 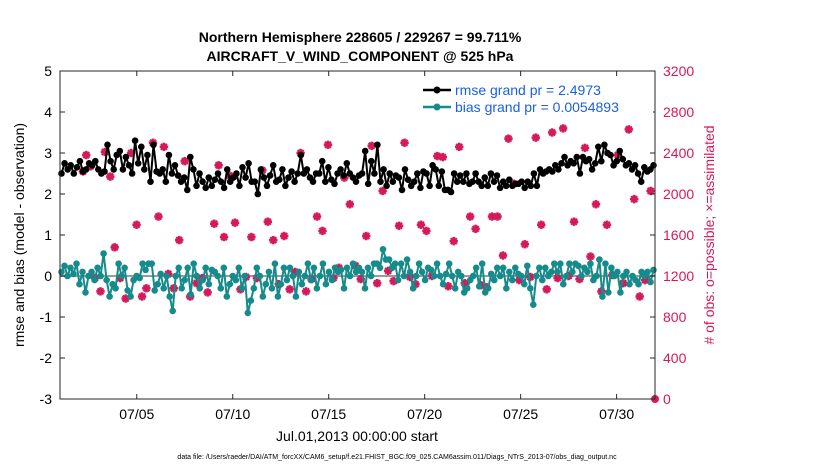 I want to click on x-tick-label: 07/05, so click(x=136, y=414).